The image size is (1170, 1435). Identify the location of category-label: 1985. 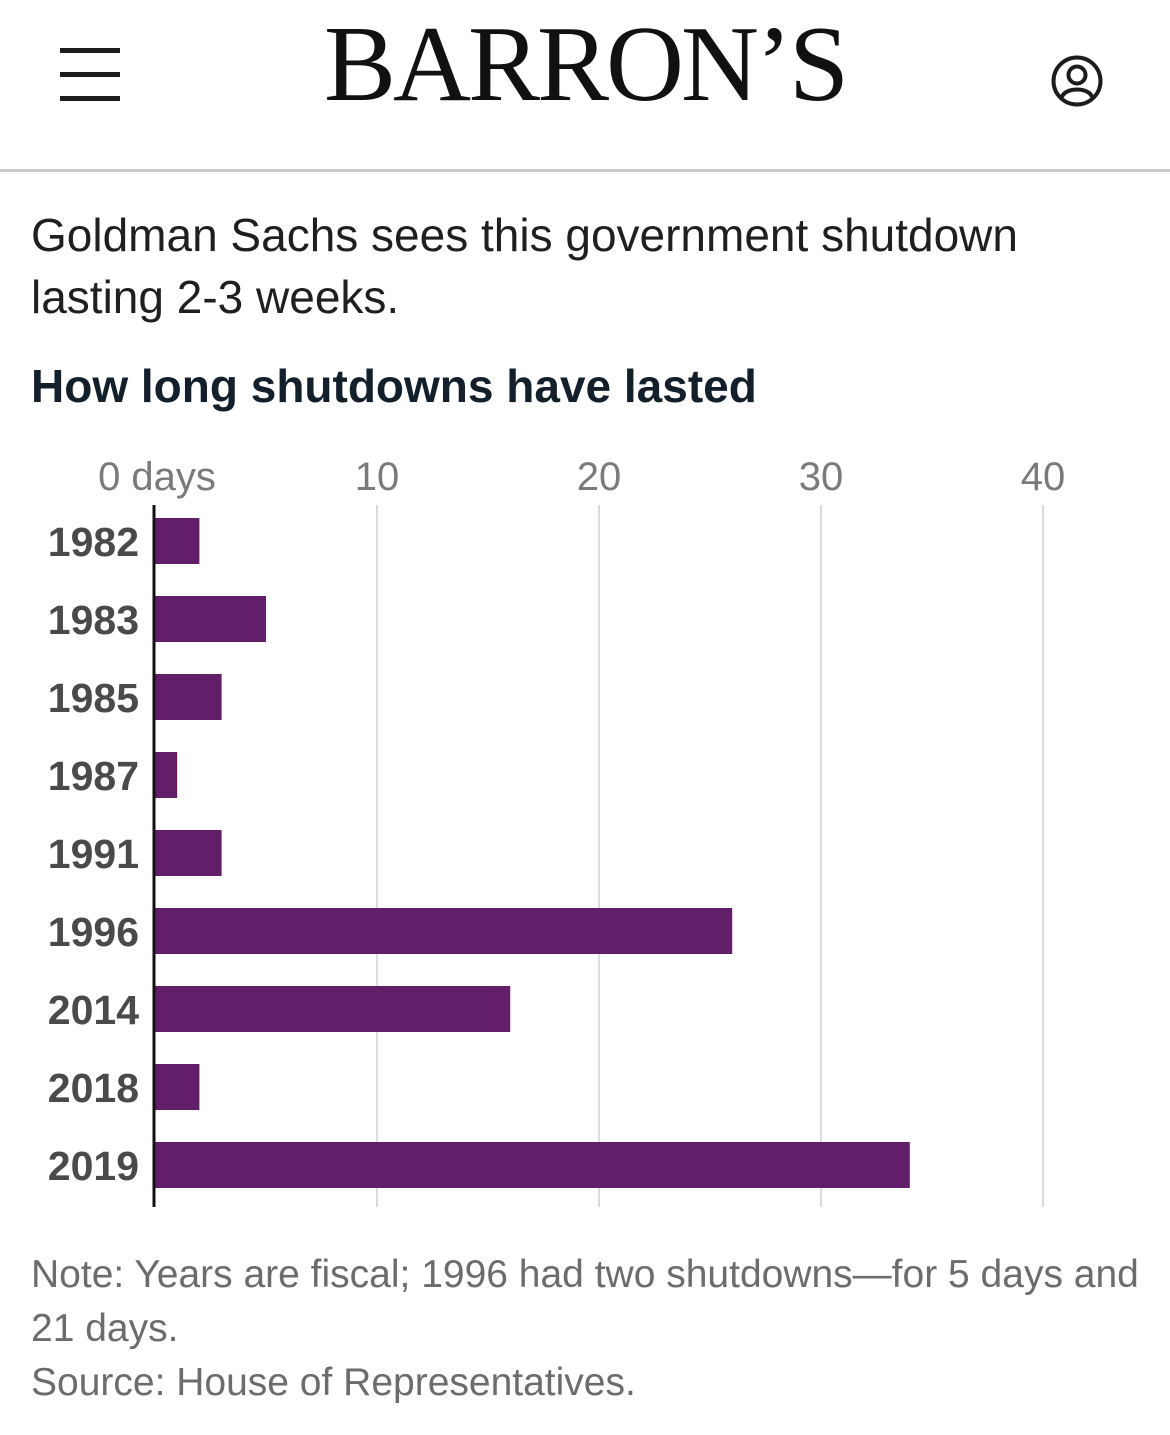
(93, 698).